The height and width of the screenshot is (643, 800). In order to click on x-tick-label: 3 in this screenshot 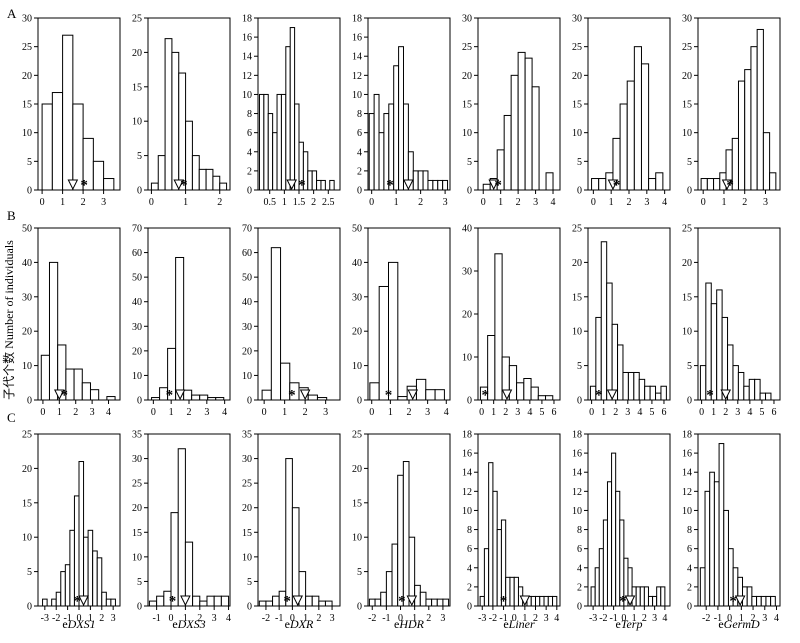, I will do `click(113, 618)`.